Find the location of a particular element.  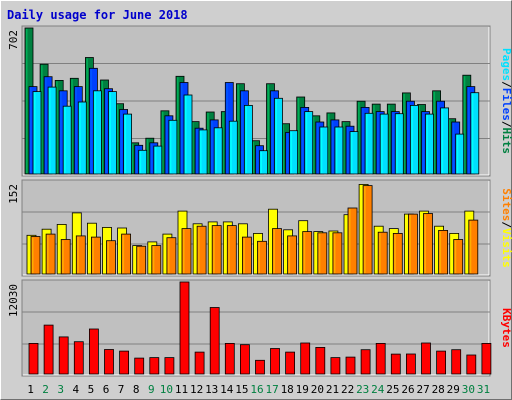

x-tick-label-day-2: 2 is located at coordinates (45, 389).